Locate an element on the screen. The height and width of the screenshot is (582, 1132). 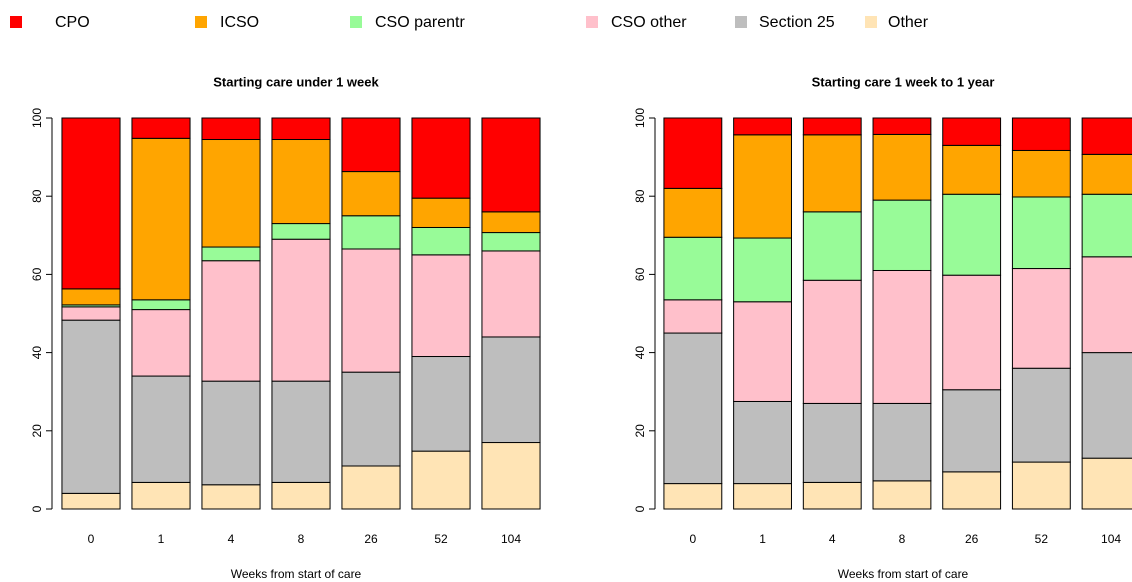
legend-label: CSO parentr is located at coordinates (420, 22).